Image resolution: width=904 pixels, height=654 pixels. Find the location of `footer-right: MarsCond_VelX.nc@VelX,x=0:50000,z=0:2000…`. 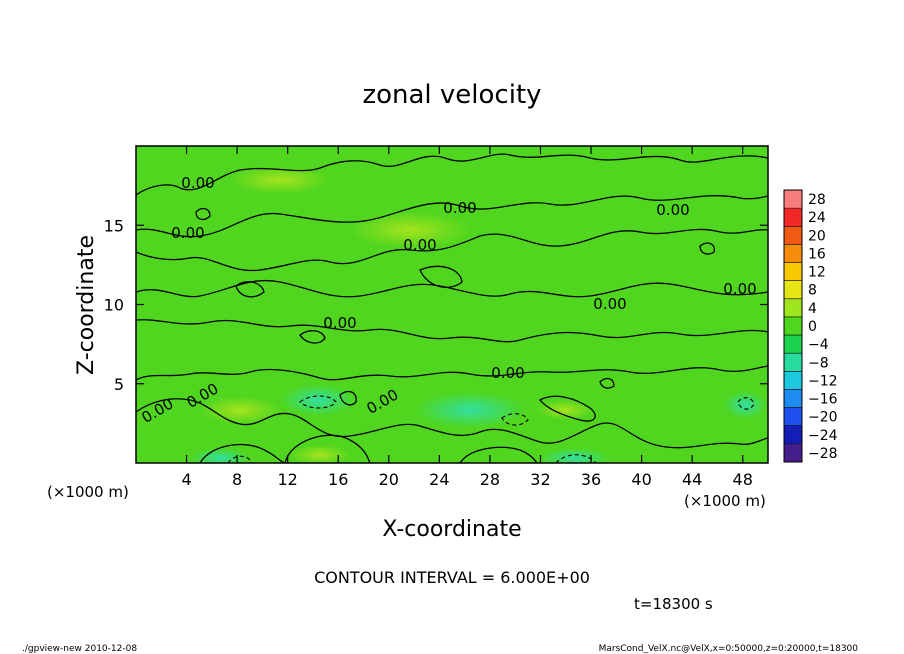

footer-right: MarsCond_VelX.nc@VelX,x=0:50000,z=0:2000… is located at coordinates (729, 649).